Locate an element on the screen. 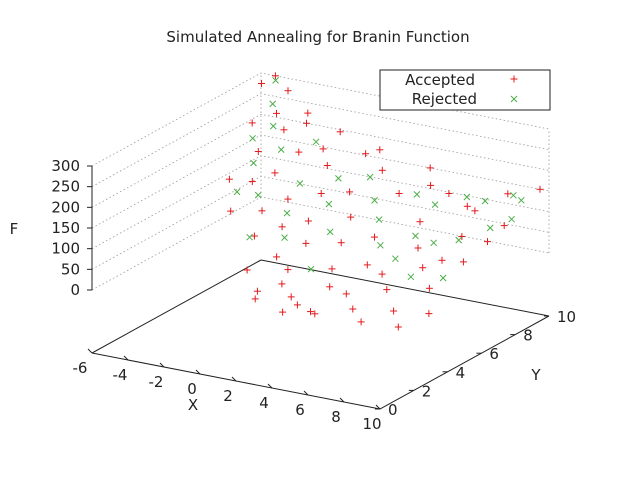 The width and height of the screenshot is (640, 480). z-axis-label: F is located at coordinates (14, 229).